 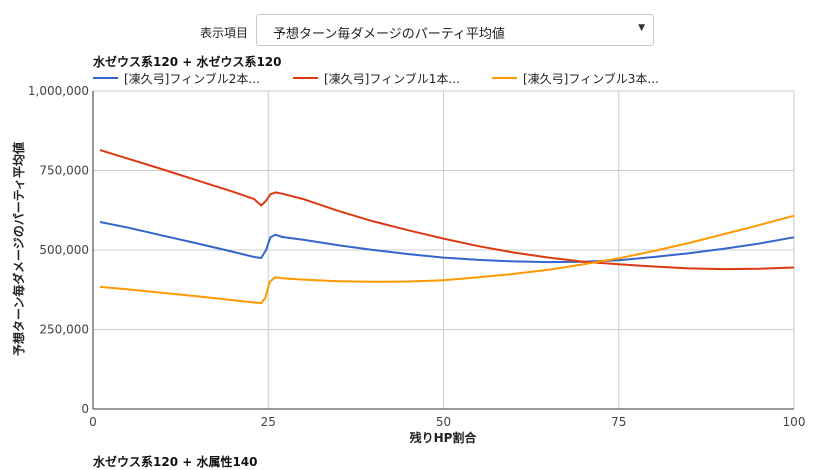 What do you see at coordinates (85, 409) in the screenshot?
I see `y-tick-label: 0` at bounding box center [85, 409].